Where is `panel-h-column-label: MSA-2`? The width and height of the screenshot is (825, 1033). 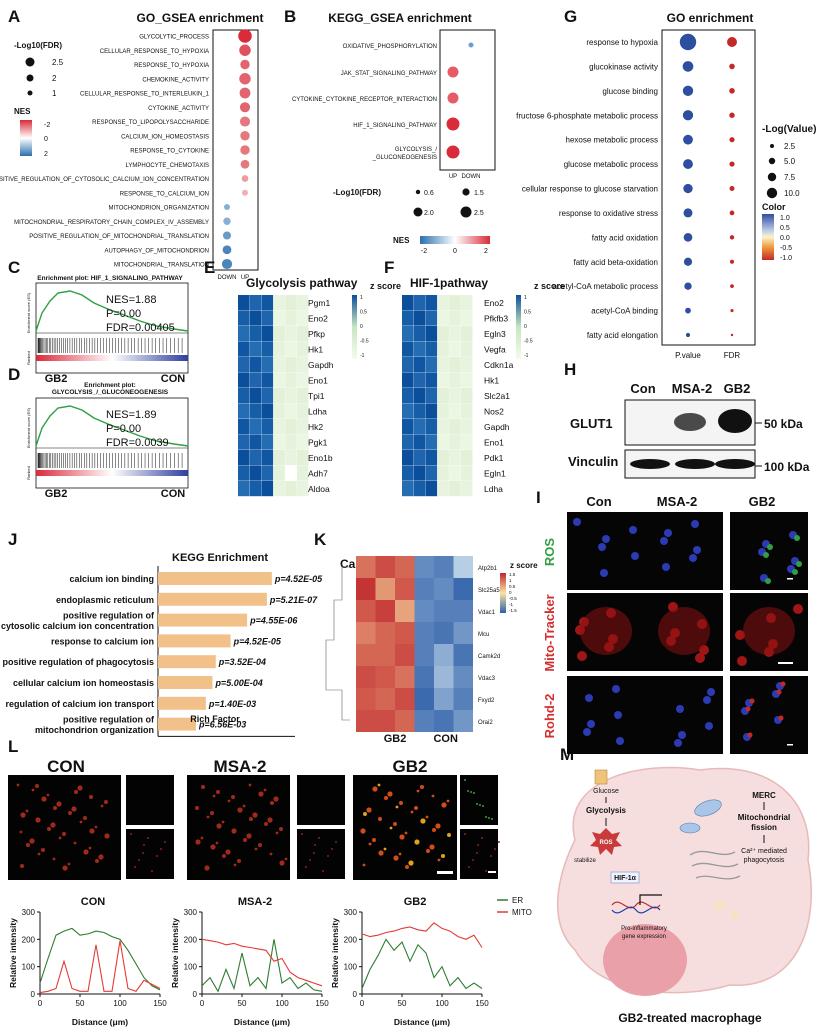
panel-h-column-label: MSA-2 is located at coordinates (692, 388).